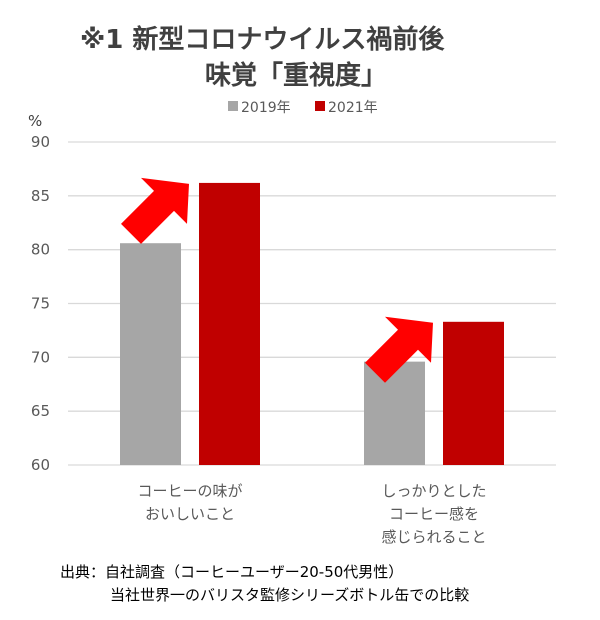 This screenshot has height=620, width=600. What do you see at coordinates (40, 196) in the screenshot?
I see `y-tick-label: 85` at bounding box center [40, 196].